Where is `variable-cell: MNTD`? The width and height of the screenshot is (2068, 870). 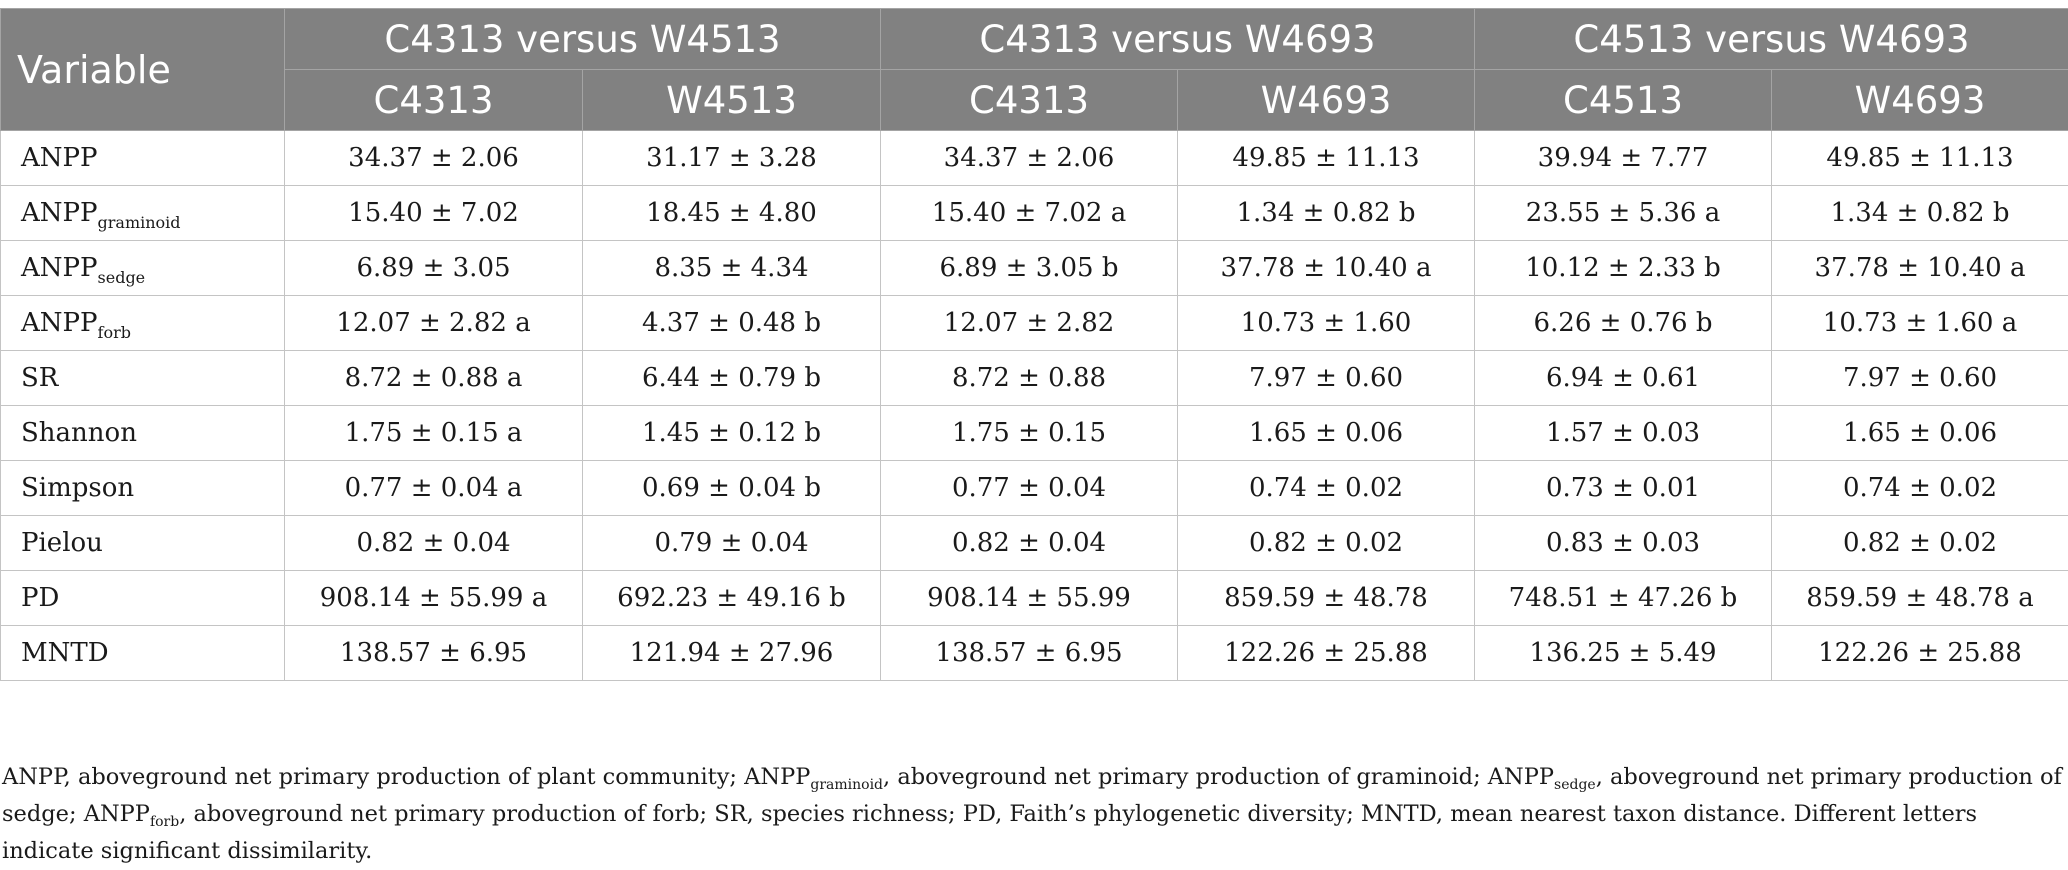 variable-cell: MNTD is located at coordinates (143, 653).